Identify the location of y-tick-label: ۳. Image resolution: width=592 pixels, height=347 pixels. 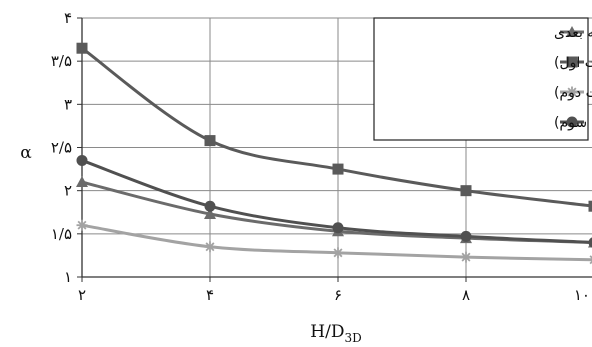
(68, 104).